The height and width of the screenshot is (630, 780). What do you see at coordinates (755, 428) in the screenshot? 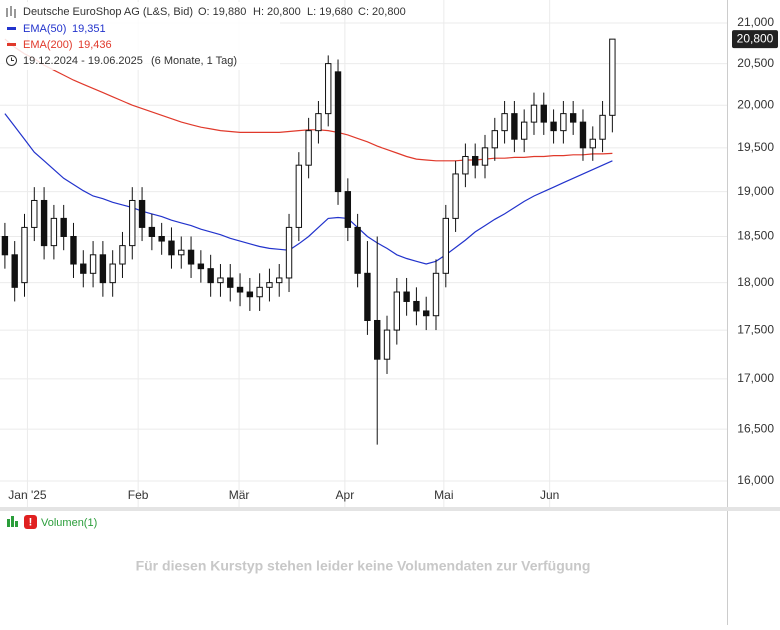
I see `y-tick-label: 16,500` at bounding box center [755, 428].